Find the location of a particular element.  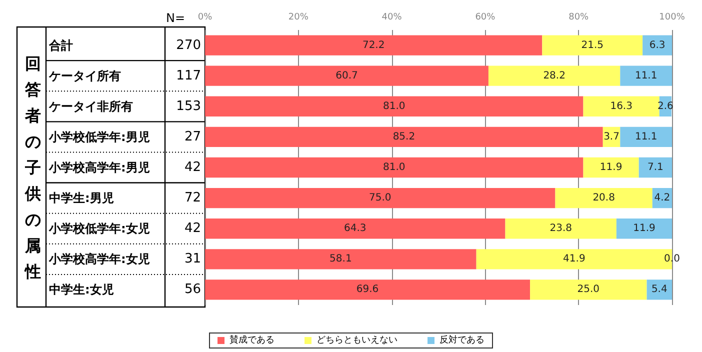

x-tick-label: 100% is located at coordinates (672, 17).